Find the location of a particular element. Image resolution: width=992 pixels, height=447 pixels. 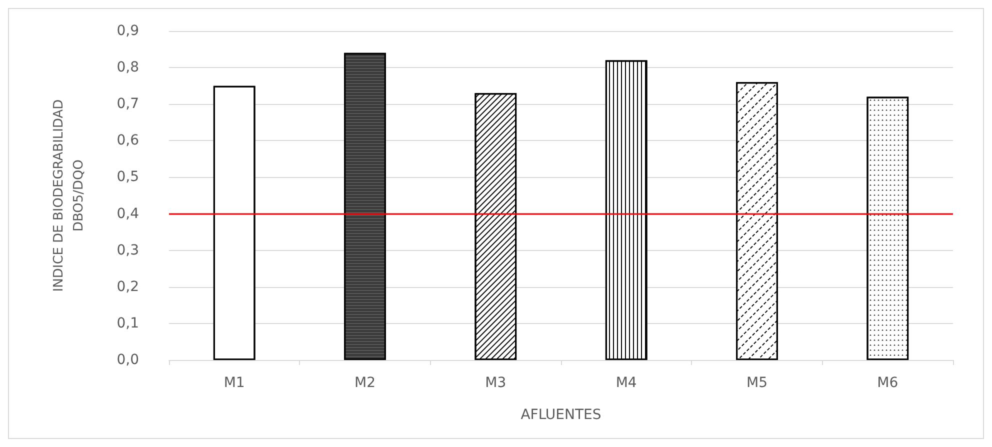

y-tick-label: 0,8 is located at coordinates (127, 68).